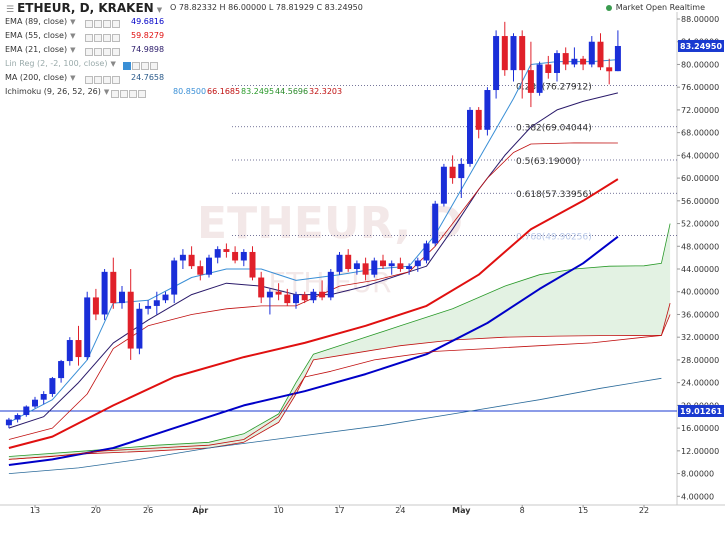 This screenshot has height=547, width=725. What do you see at coordinates (84, 50) in the screenshot?
I see `legend-row-ema21: EMA (21, close) ▼ 74.9898` at bounding box center [84, 50].